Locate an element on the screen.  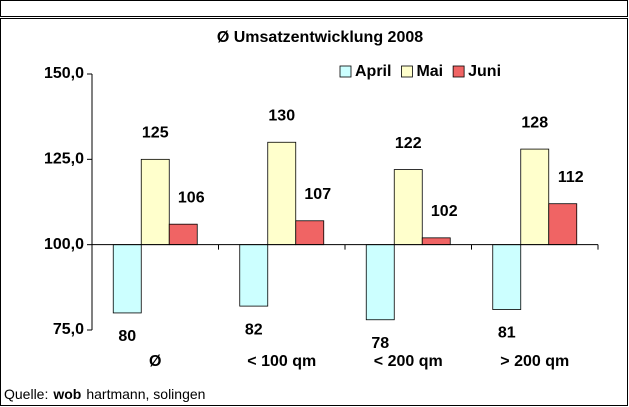
data-label: 130 is located at coordinates (281, 115).